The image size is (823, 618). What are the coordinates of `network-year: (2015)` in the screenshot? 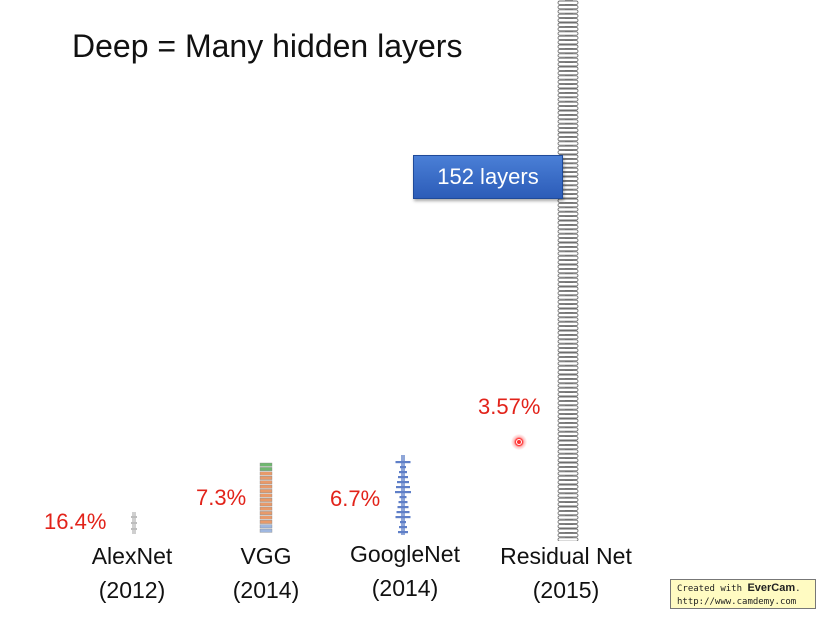 It's located at (566, 590).